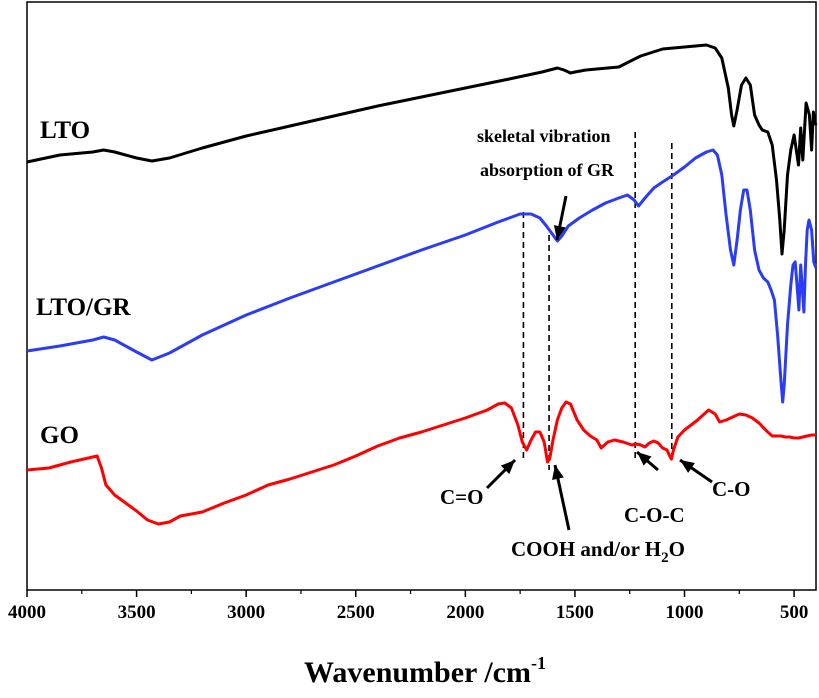  Describe the element at coordinates (597, 301) in the screenshot. I see `reference-dashed-lines` at that location.